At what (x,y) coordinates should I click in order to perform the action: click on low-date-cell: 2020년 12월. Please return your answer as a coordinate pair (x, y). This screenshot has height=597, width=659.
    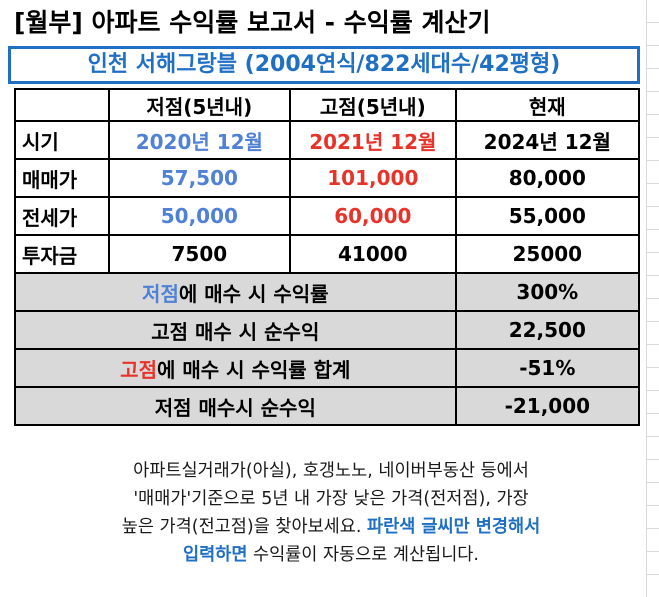
    Looking at the image, I should click on (199, 140).